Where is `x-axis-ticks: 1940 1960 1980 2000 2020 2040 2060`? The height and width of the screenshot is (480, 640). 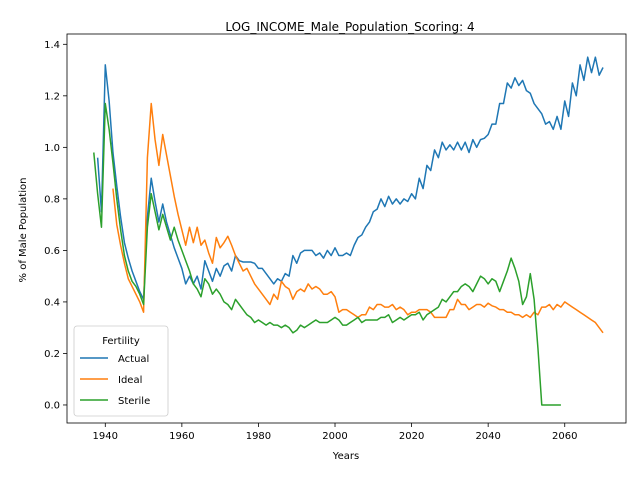
x-axis-ticks: 1940 1960 1980 2000 2020 2040 2060 is located at coordinates (335, 432).